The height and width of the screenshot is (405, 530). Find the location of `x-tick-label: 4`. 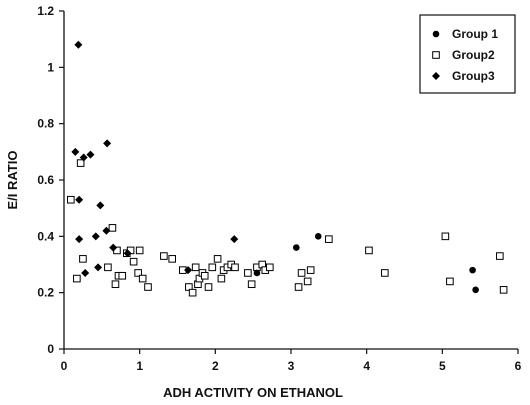

x-tick-label: 4 is located at coordinates (366, 366).